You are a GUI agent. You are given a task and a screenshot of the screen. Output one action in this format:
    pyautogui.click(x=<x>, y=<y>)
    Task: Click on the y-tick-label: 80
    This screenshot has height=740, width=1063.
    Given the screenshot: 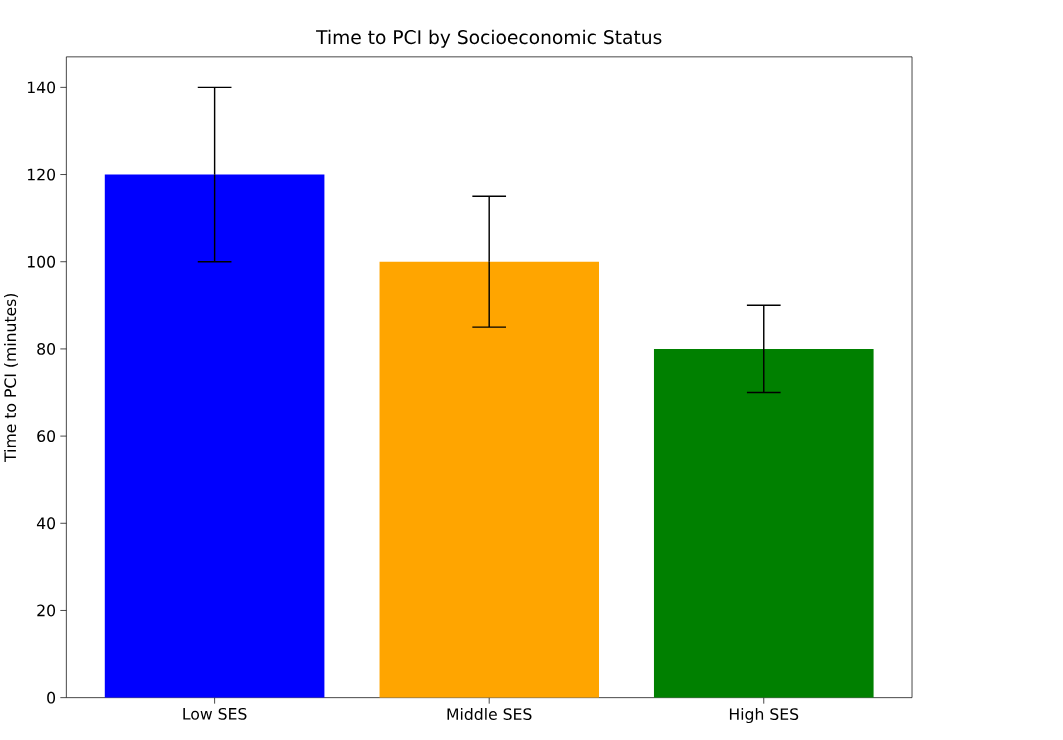 What is the action you would take?
    pyautogui.click(x=46, y=348)
    